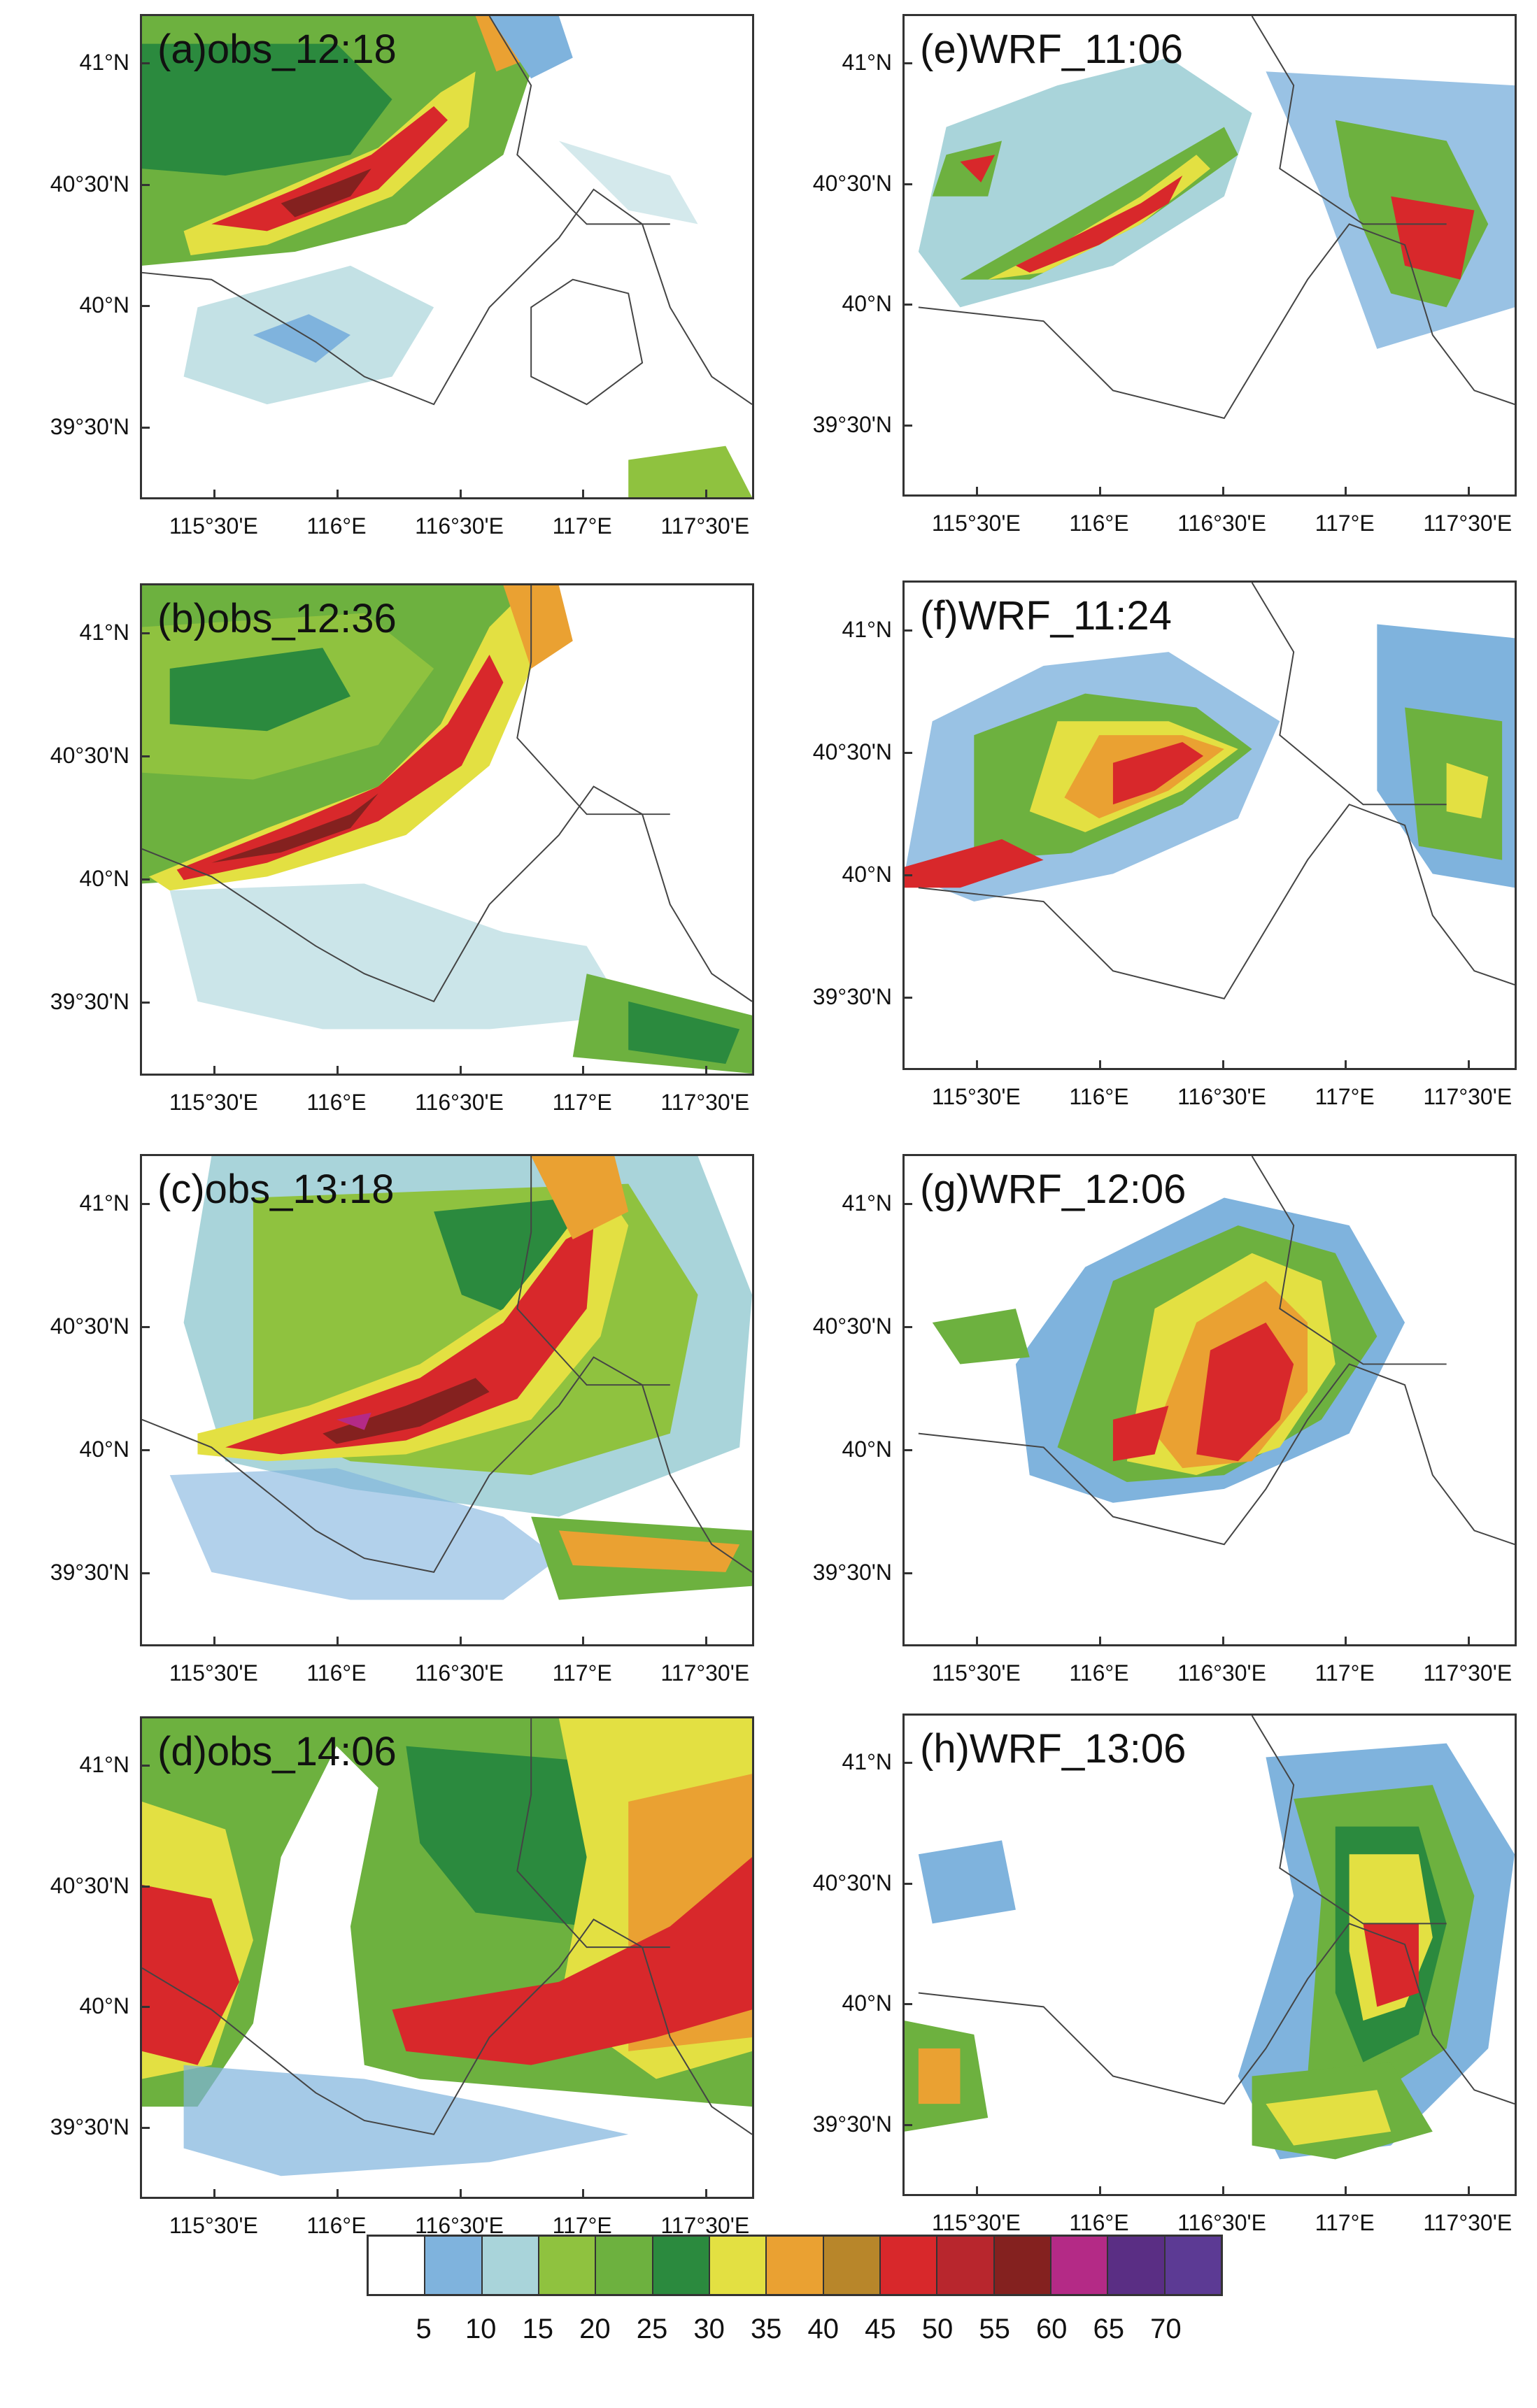  Describe the element at coordinates (1153, 1972) in the screenshot. I see `panel-h: (h)WRF_13:06` at that location.